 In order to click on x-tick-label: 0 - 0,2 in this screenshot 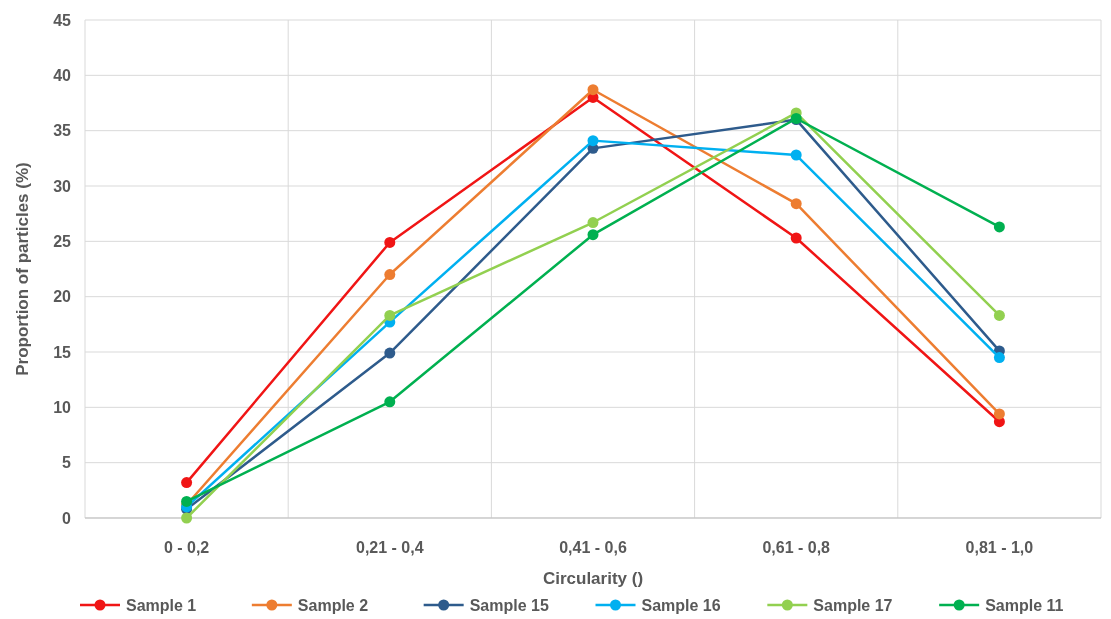, I will do `click(186, 547)`.